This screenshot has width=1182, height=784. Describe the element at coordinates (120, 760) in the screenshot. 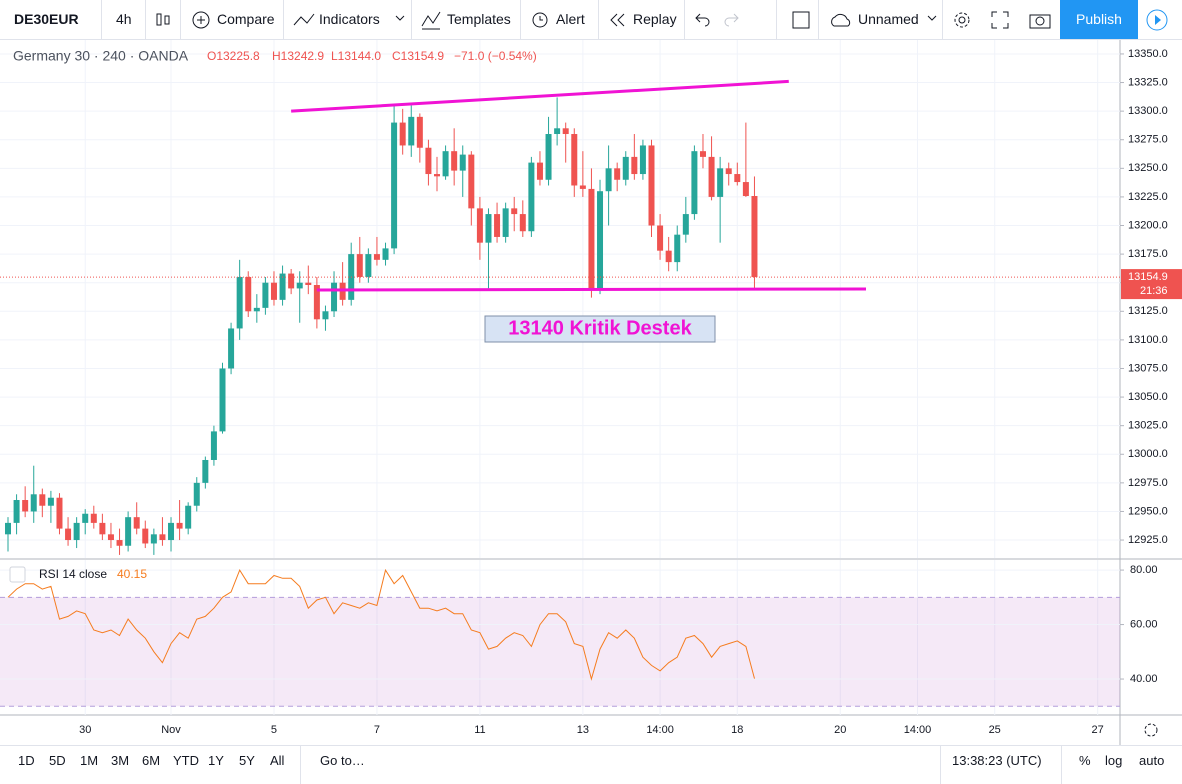

I see `range-button: 3M` at that location.